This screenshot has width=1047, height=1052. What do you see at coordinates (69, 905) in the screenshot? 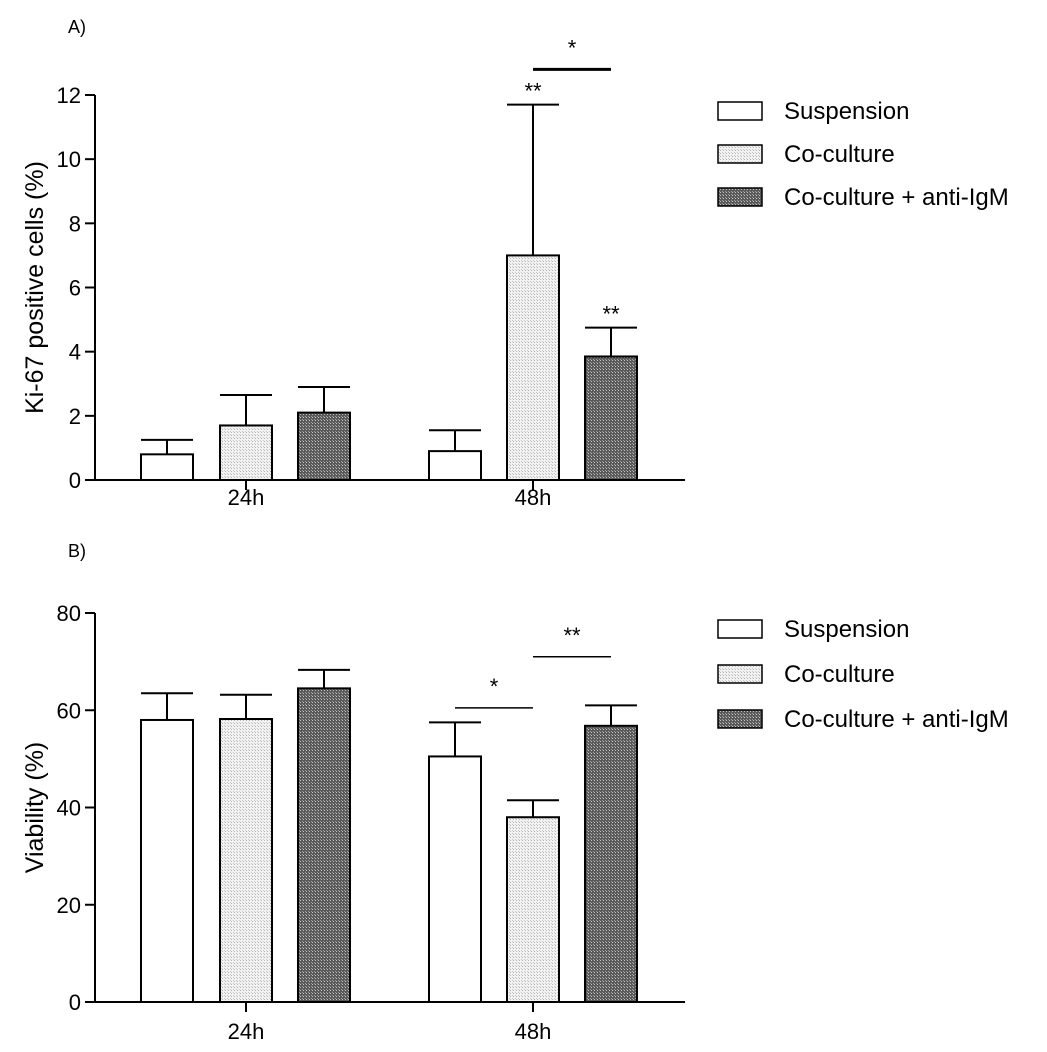
I see `y-tick-label: 20` at bounding box center [69, 905].